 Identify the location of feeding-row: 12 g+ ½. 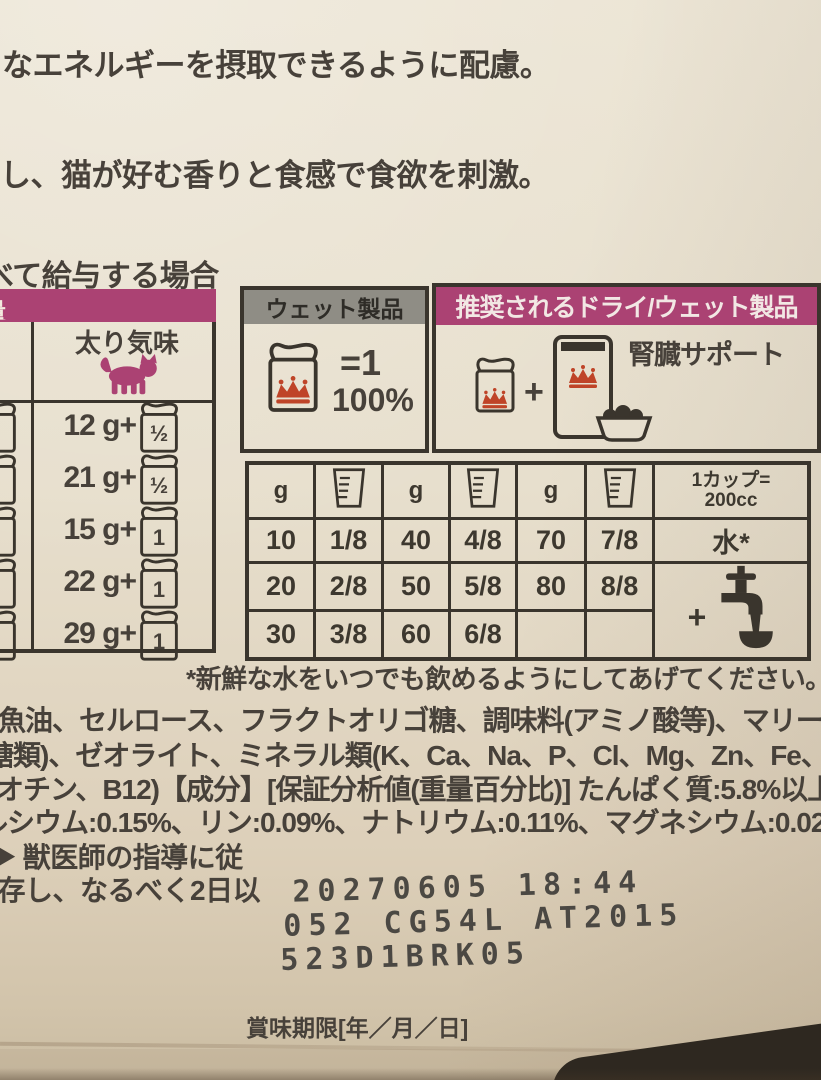
(108, 427).